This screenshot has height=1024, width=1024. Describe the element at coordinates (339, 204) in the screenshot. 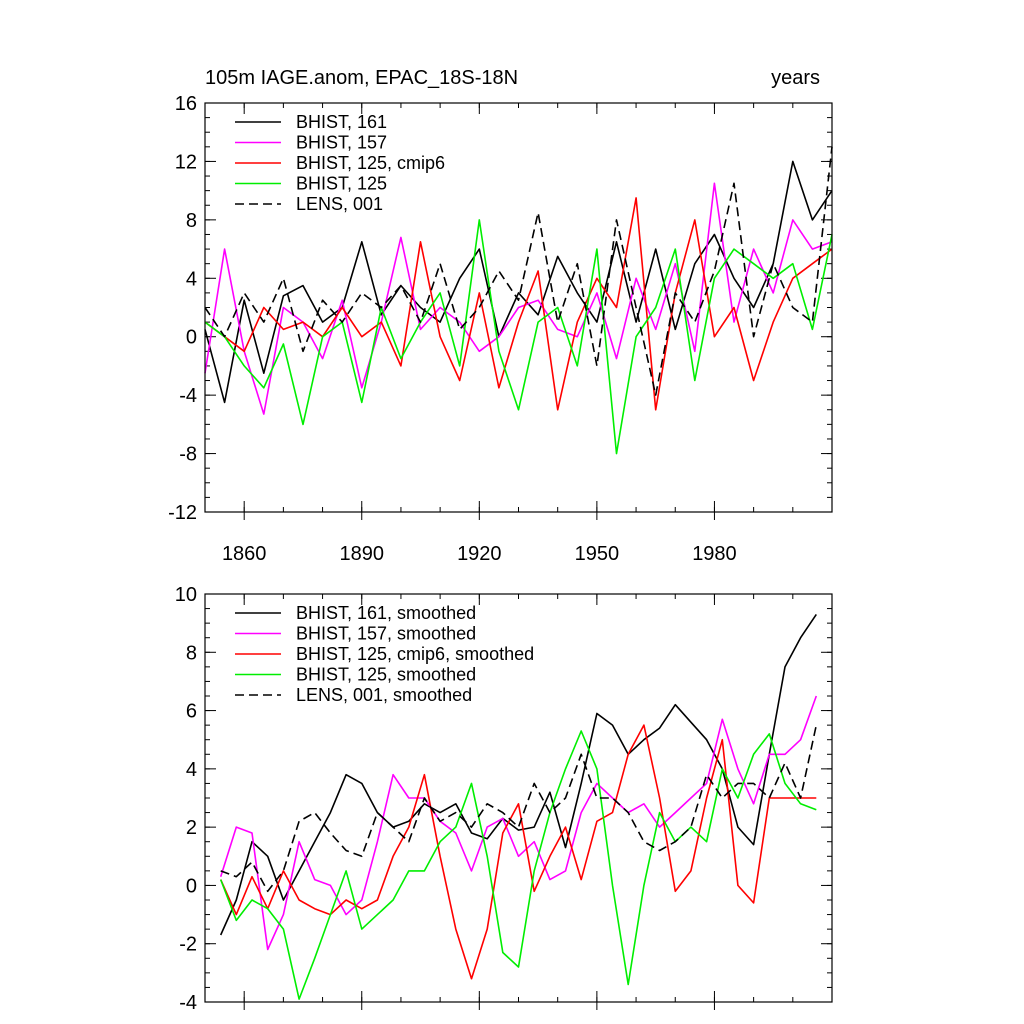

I see `legend-label-4: LENS, 001` at that location.